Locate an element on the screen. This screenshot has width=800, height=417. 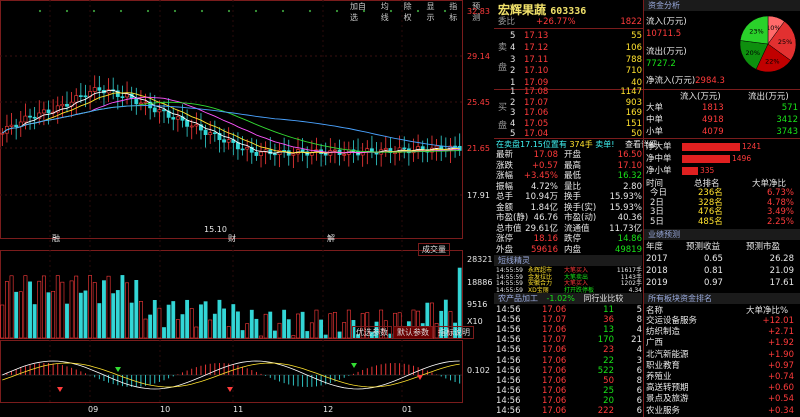
net-flow-value: 1496 is located at coordinates (742, 158).